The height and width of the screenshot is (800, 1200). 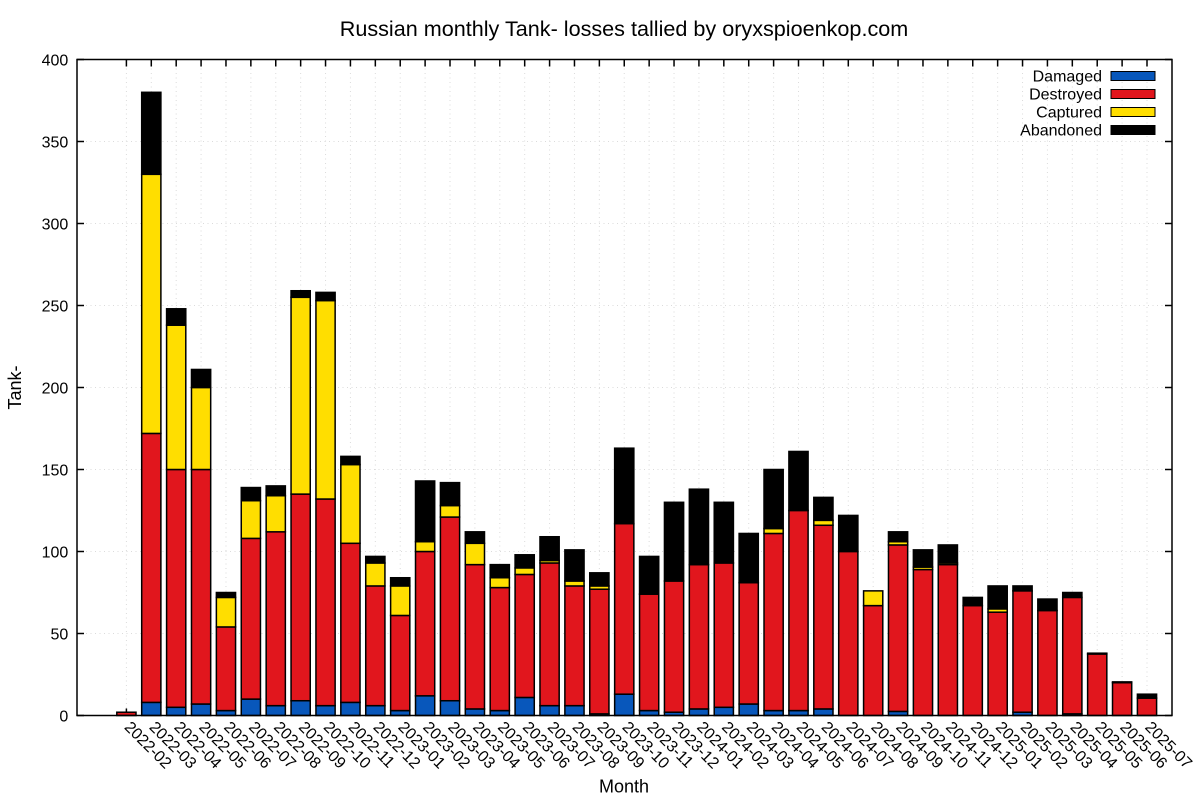 What do you see at coordinates (1061, 131) in the screenshot?
I see `svg-text: Abandoned` at bounding box center [1061, 131].